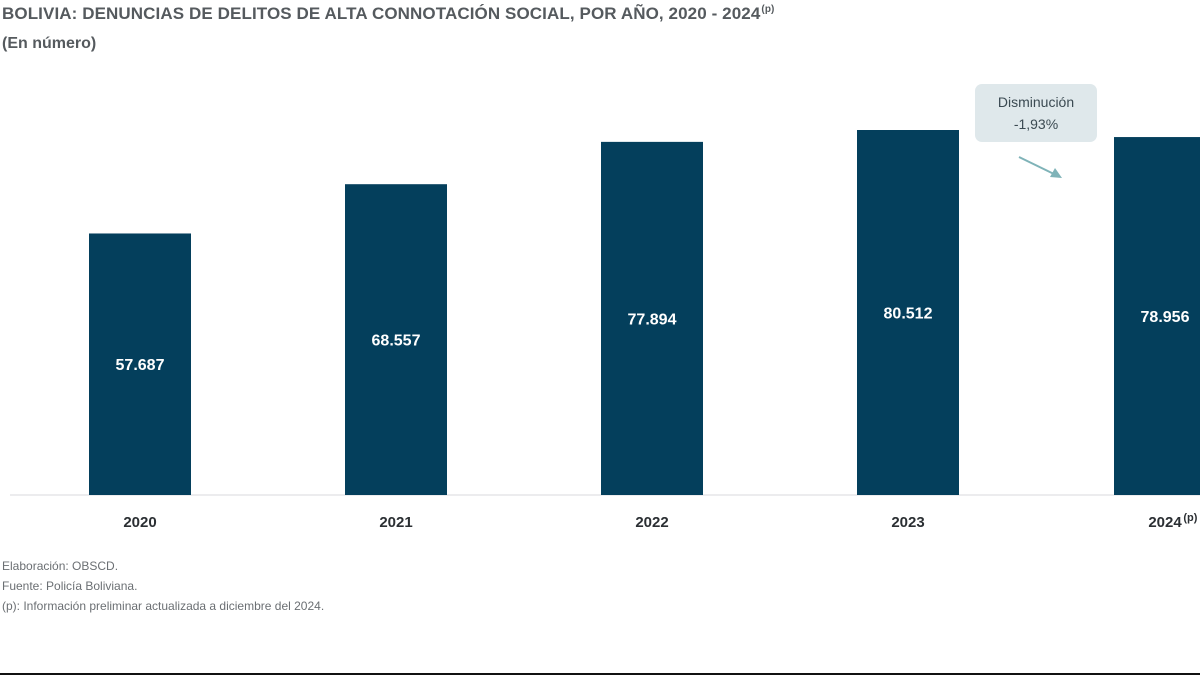 This screenshot has width=1200, height=675. Describe the element at coordinates (1165, 317) in the screenshot. I see `value-label-2024: 78.956` at that location.